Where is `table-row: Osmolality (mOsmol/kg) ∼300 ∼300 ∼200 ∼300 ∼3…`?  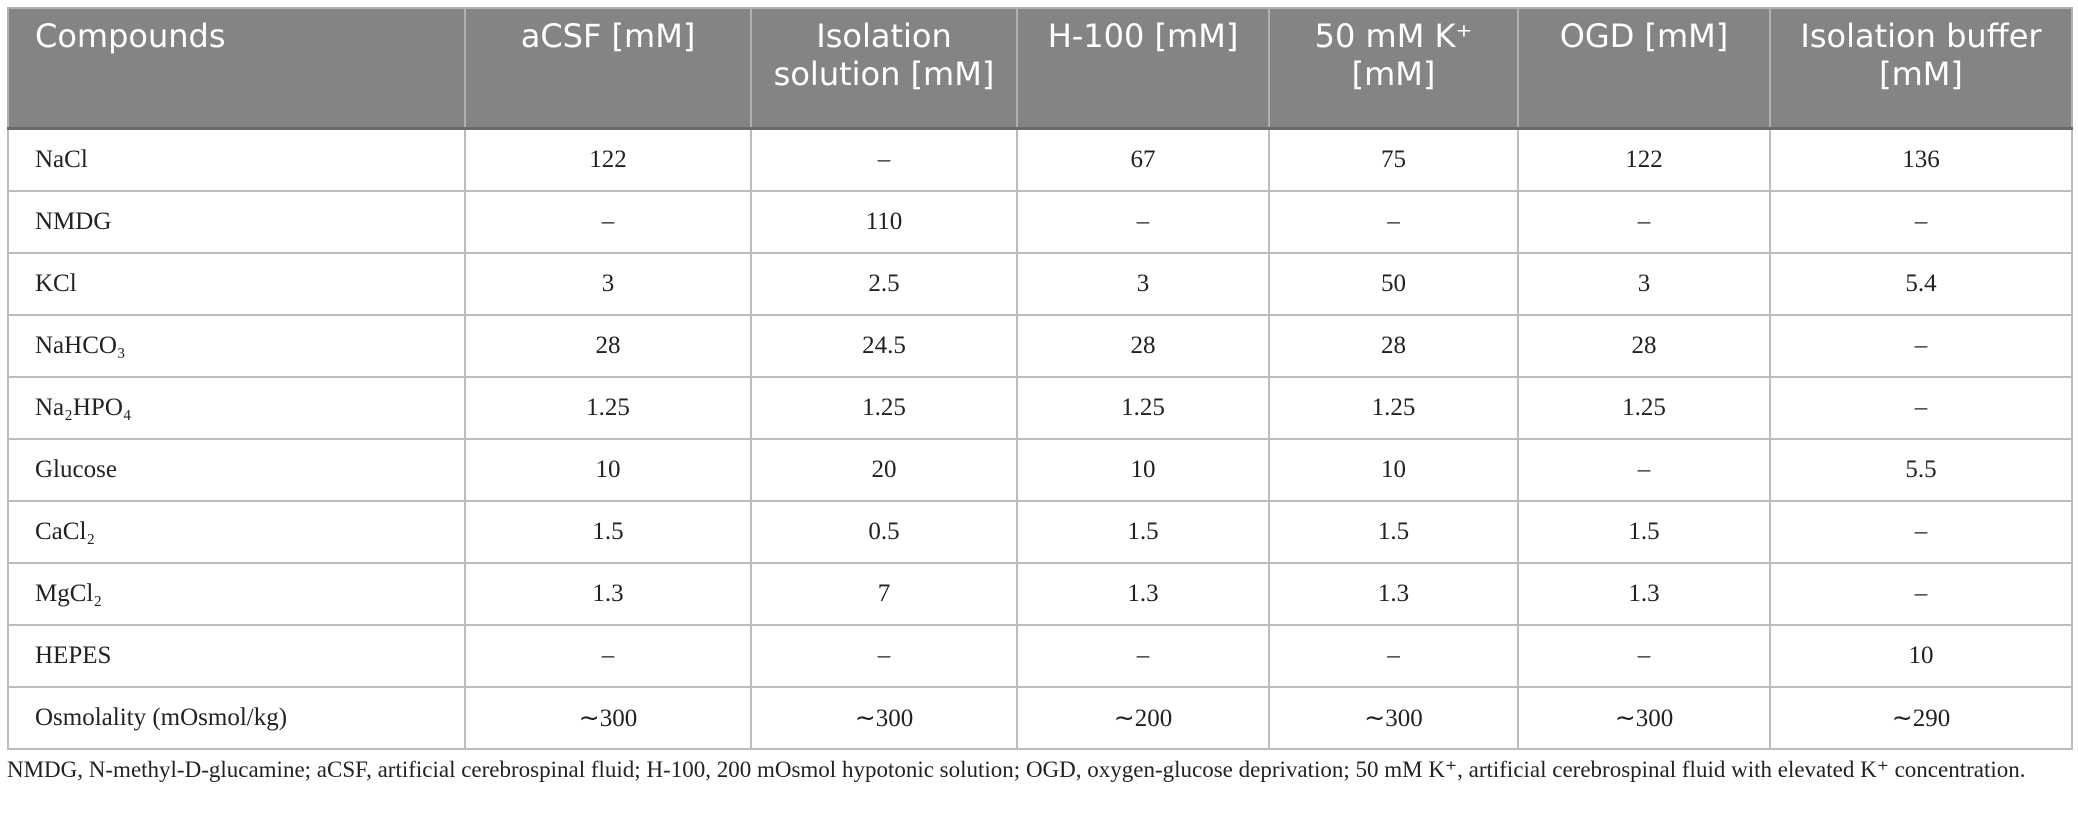
table-row: Osmolality (mOsmol/kg) ∼300 ∼300 ∼200 ∼300 ∼3… is located at coordinates (1040, 718).